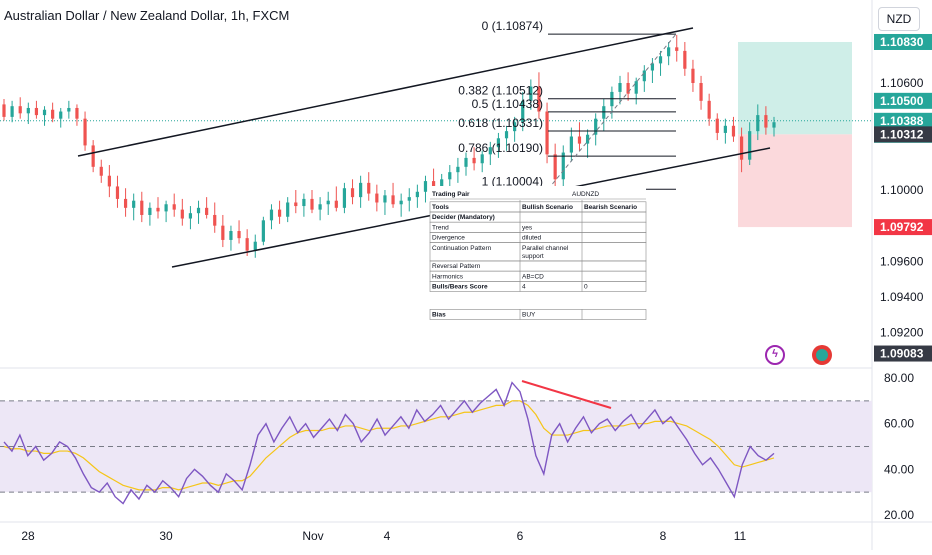 This screenshot has width=932, height=555. Describe the element at coordinates (899, 19) in the screenshot. I see `currency-selector: NZD` at that location.